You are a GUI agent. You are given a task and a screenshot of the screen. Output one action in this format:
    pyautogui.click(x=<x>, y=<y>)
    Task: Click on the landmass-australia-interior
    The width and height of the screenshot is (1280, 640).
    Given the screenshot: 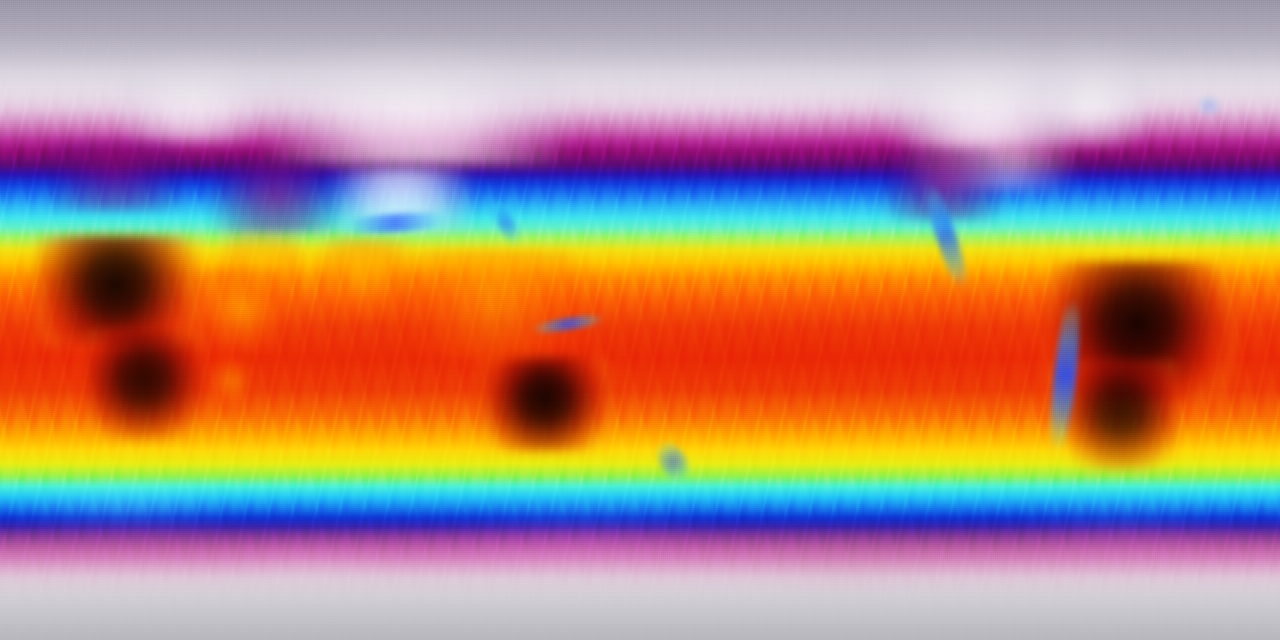 What is the action you would take?
    pyautogui.click(x=547, y=403)
    